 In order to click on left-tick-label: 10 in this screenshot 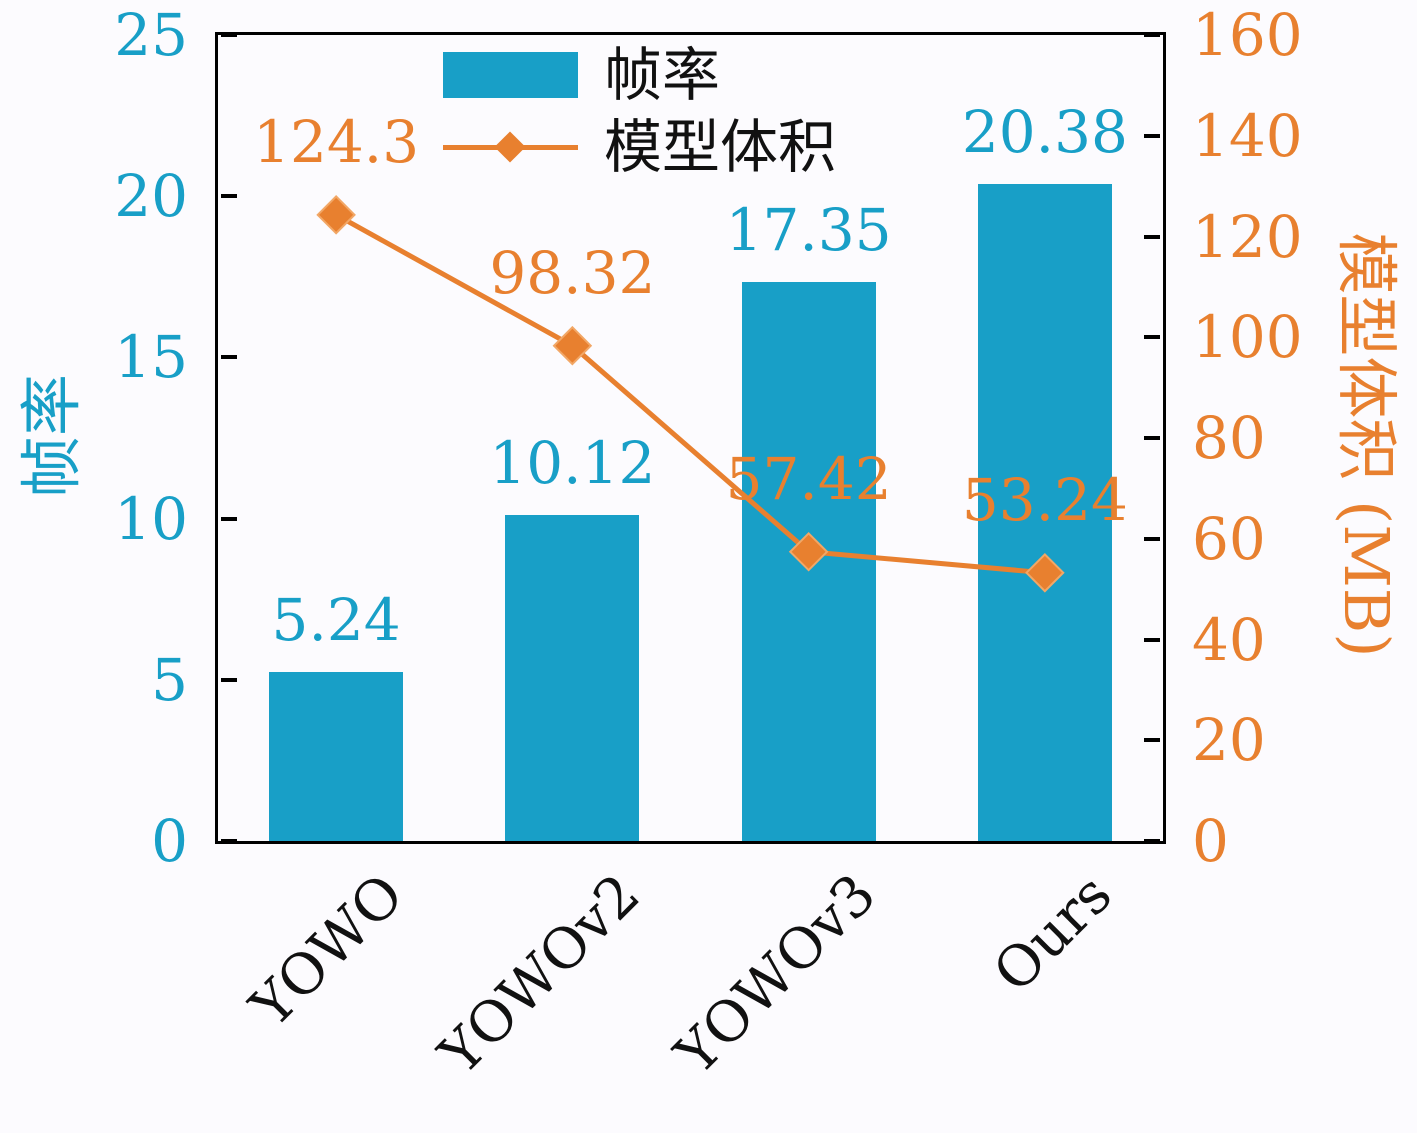, I will do `click(151, 518)`.